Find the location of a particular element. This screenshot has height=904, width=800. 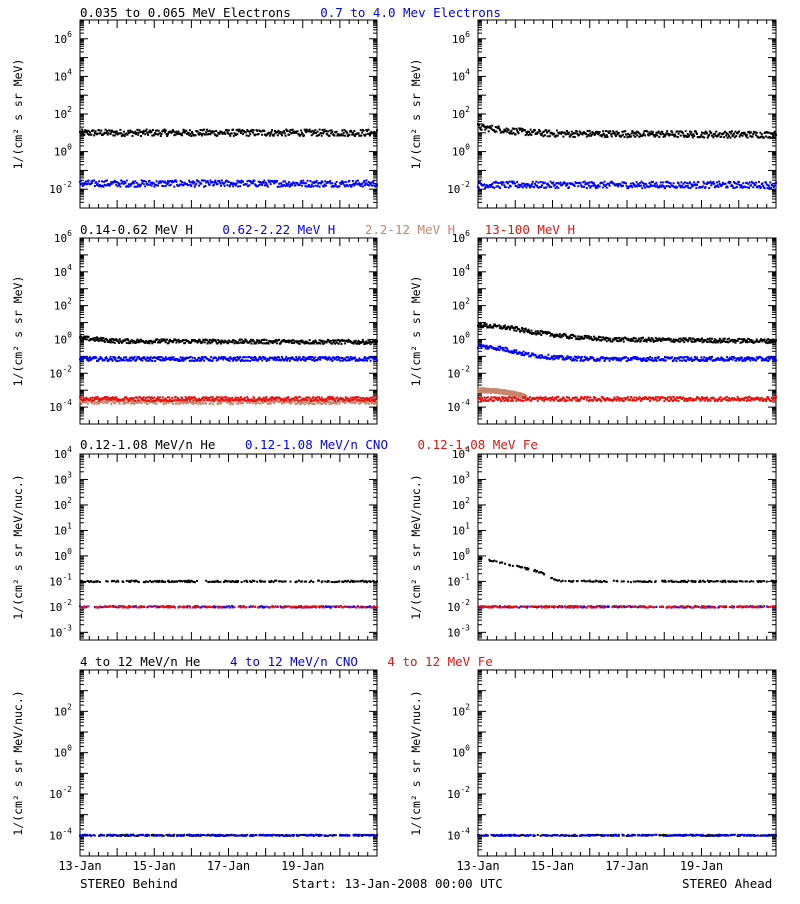

y-tick-label: 10² is located at coordinates (63, 305).